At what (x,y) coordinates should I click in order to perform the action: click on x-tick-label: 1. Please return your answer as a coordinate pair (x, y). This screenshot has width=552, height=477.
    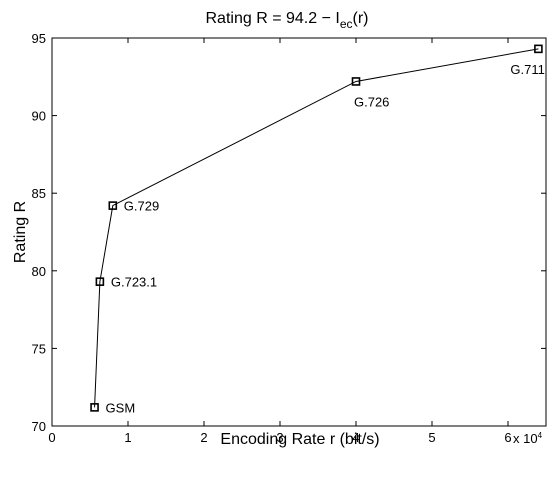
    Looking at the image, I should click on (127, 437).